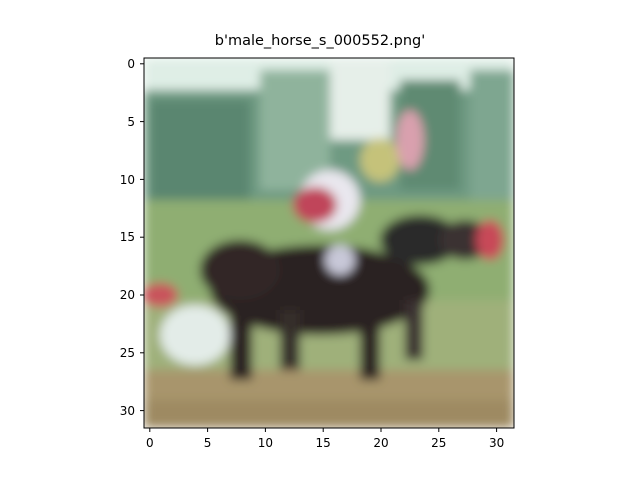 This screenshot has width=640, height=480. Describe the element at coordinates (265, 443) in the screenshot. I see `x-tick-label: 10` at that location.